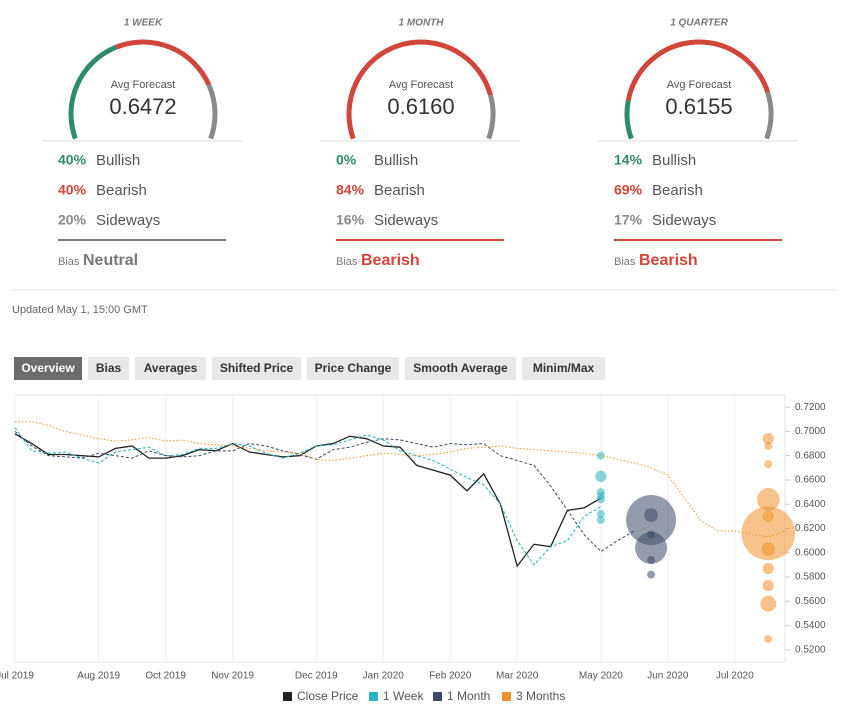  I want to click on stat-percent: 17%, so click(628, 220).